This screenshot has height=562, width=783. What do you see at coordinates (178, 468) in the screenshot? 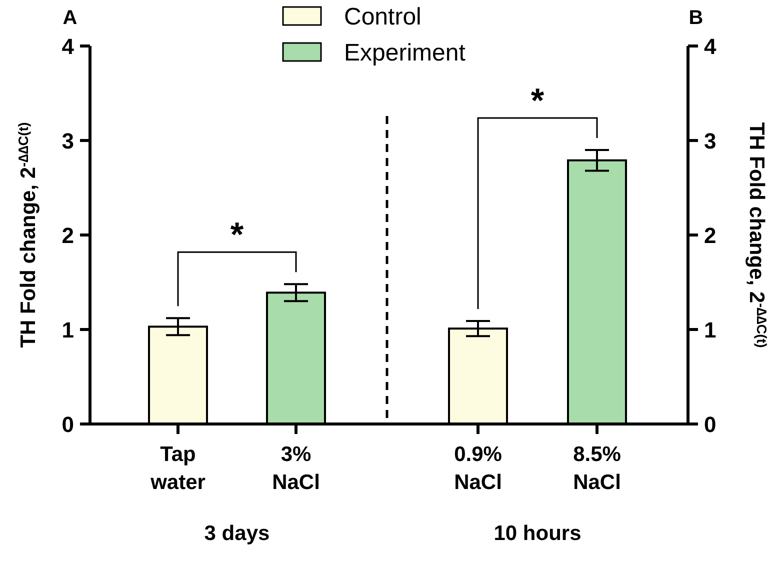
I see `x-tick-label: Tap water` at bounding box center [178, 468].